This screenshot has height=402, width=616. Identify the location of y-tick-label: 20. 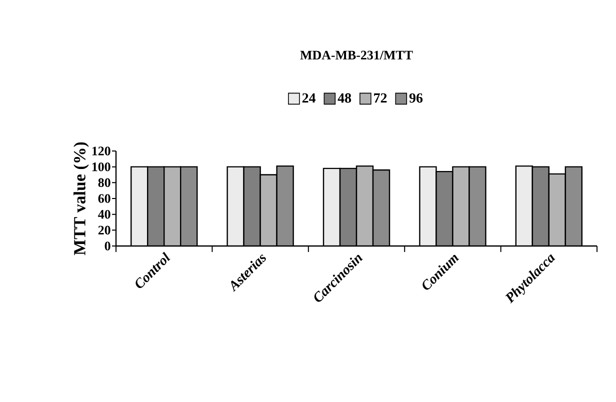
(104, 230).